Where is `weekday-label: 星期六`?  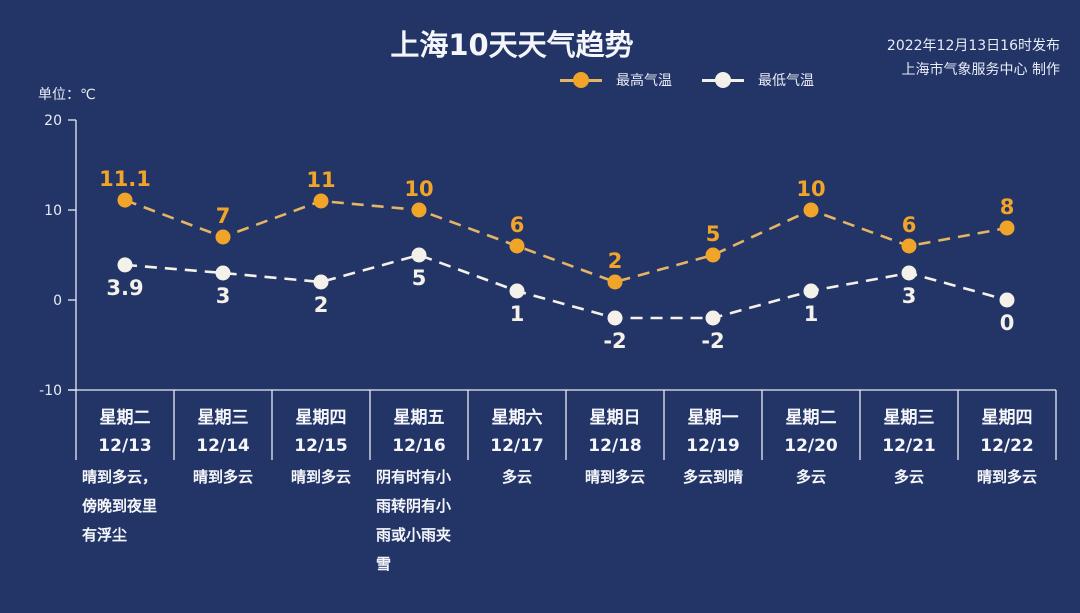
weekday-label: 星期六 is located at coordinates (517, 418).